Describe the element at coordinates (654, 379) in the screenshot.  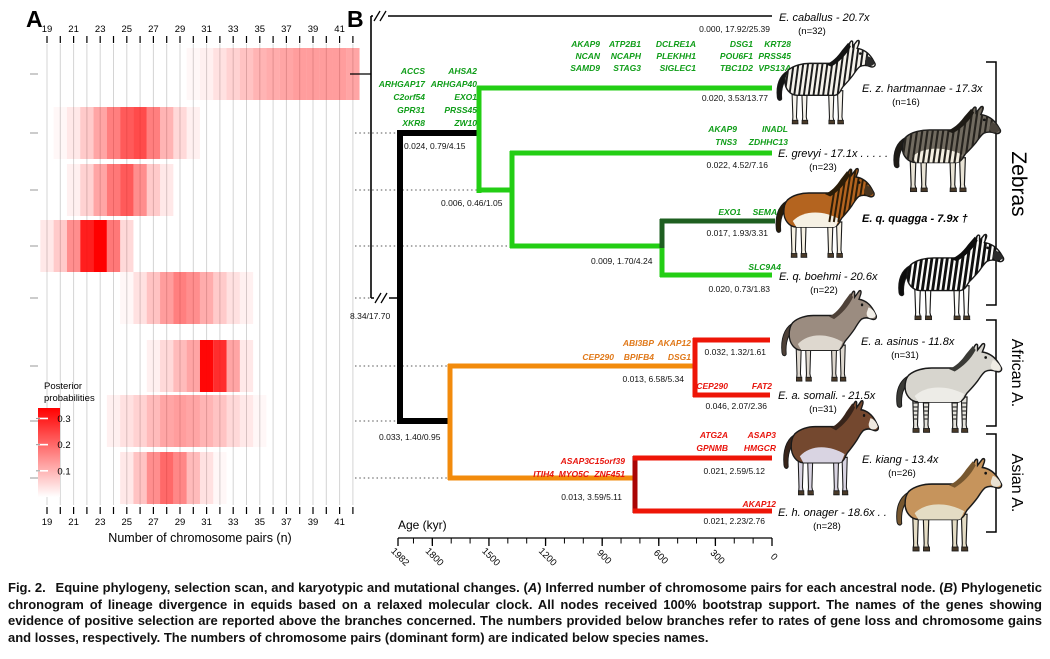
I see `rate-label-african_stem: 0.013, 6.58/5.34` at that location.